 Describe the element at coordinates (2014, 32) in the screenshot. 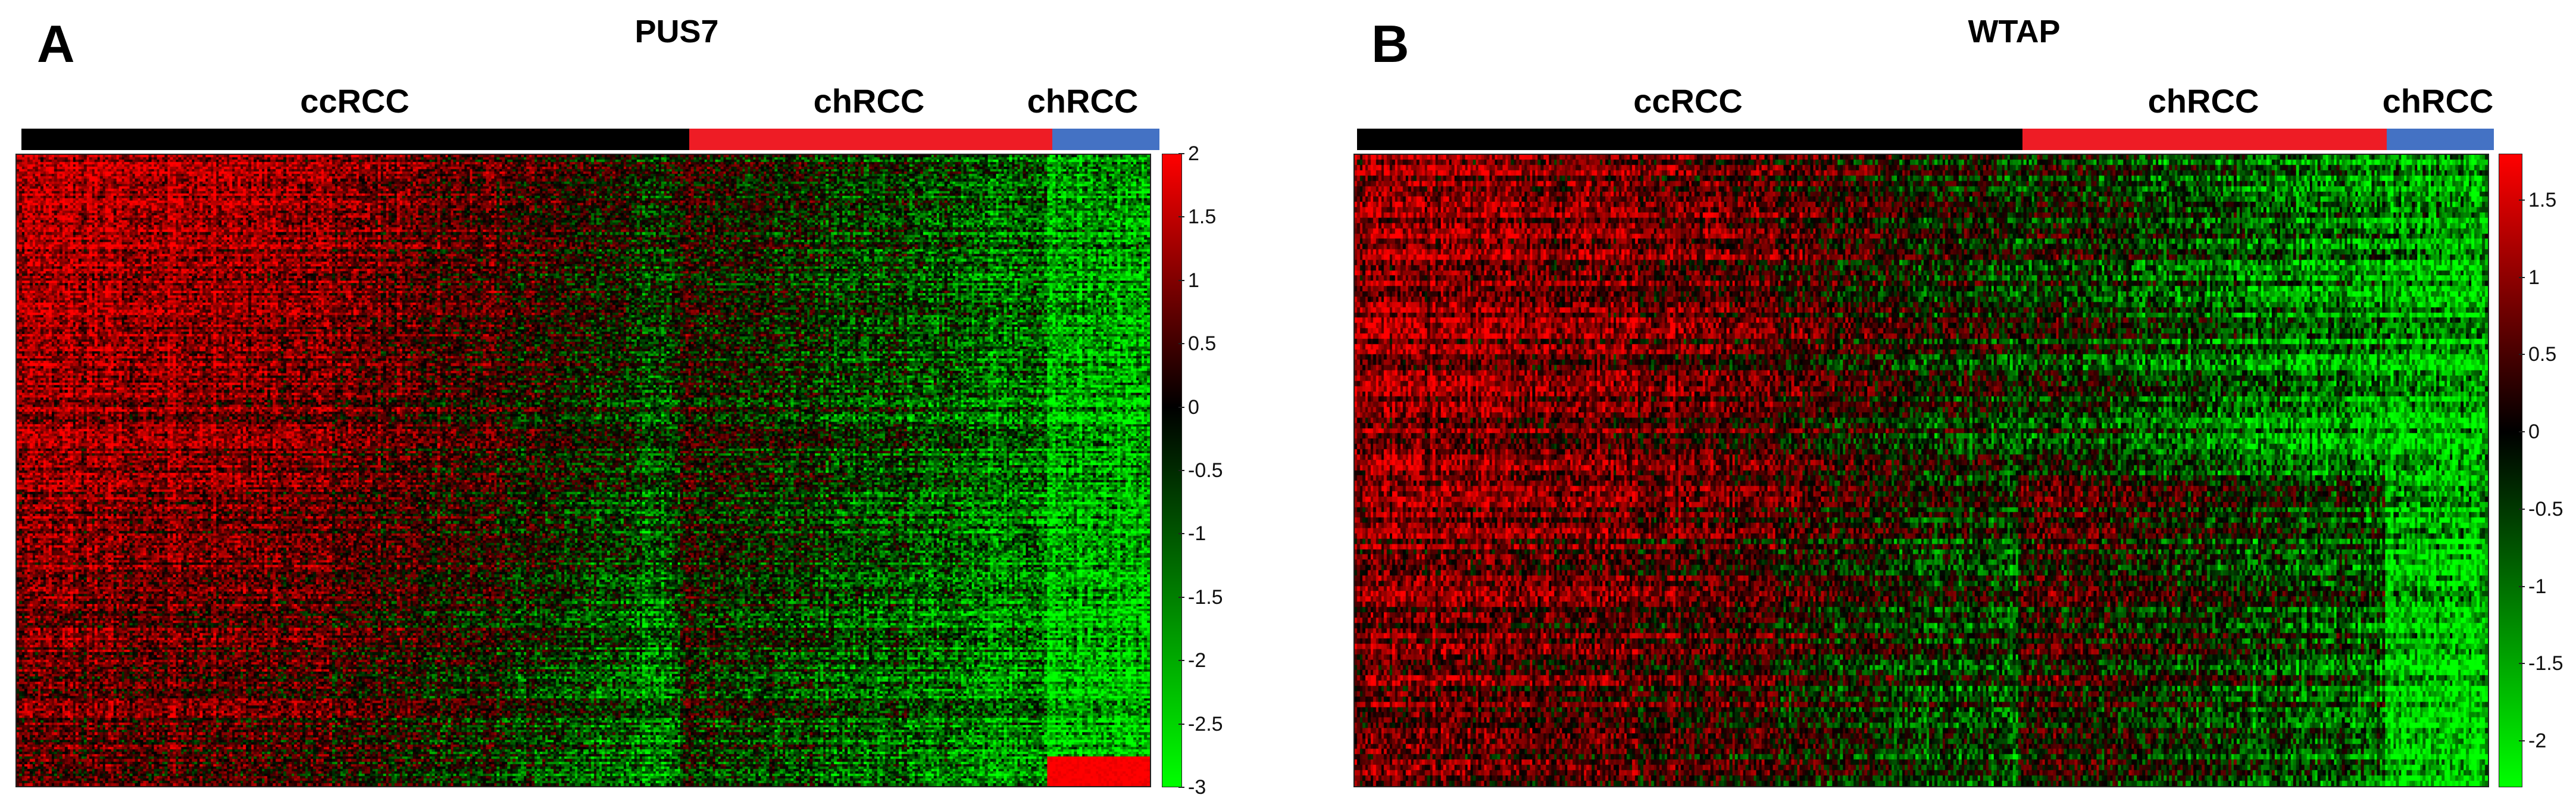

I see `heatmap-title: WTAP` at that location.